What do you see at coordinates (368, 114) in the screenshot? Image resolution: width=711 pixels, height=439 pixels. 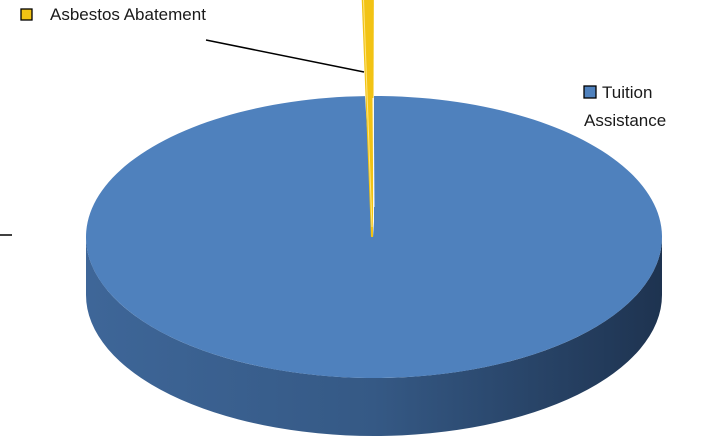 I see `pie-slice-highlight-asbestos` at bounding box center [368, 114].